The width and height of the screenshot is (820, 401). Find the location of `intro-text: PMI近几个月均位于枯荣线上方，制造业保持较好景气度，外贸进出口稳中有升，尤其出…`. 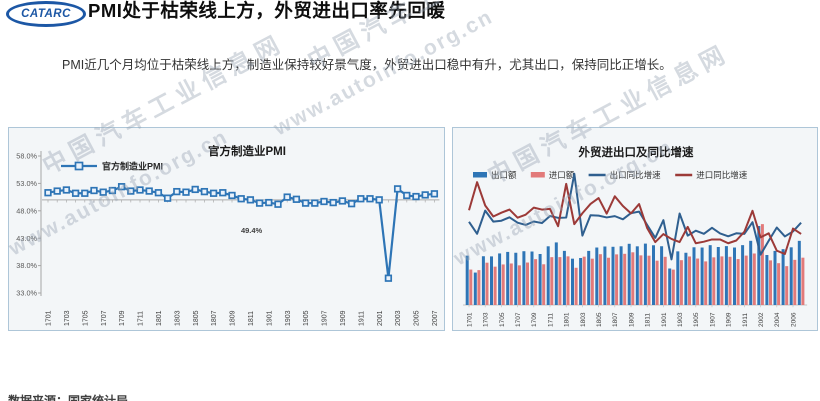

intro-text: PMI近几个月均位于枯荣线上方，制造业保持较好景气度，外贸进出口稳中有升，尤其出… is located at coordinates (367, 65).